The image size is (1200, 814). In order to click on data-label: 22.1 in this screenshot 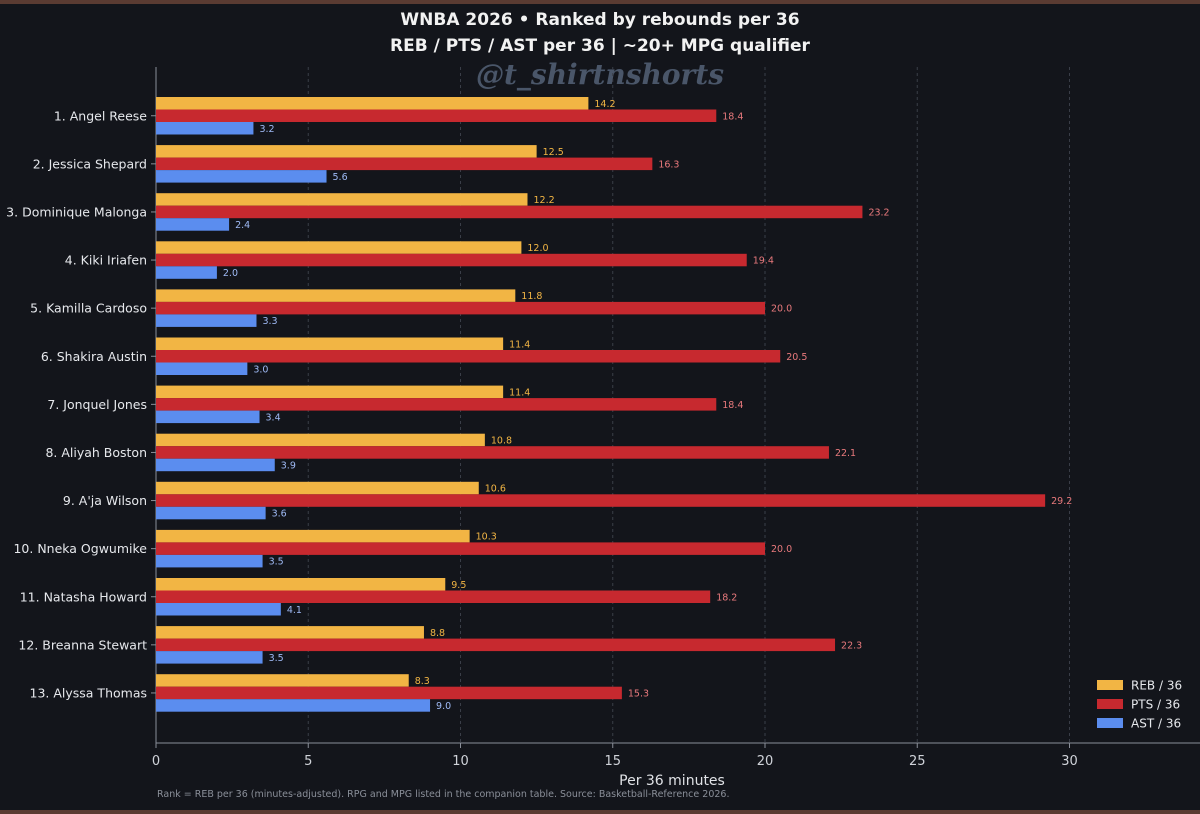, I will do `click(845, 453)`.